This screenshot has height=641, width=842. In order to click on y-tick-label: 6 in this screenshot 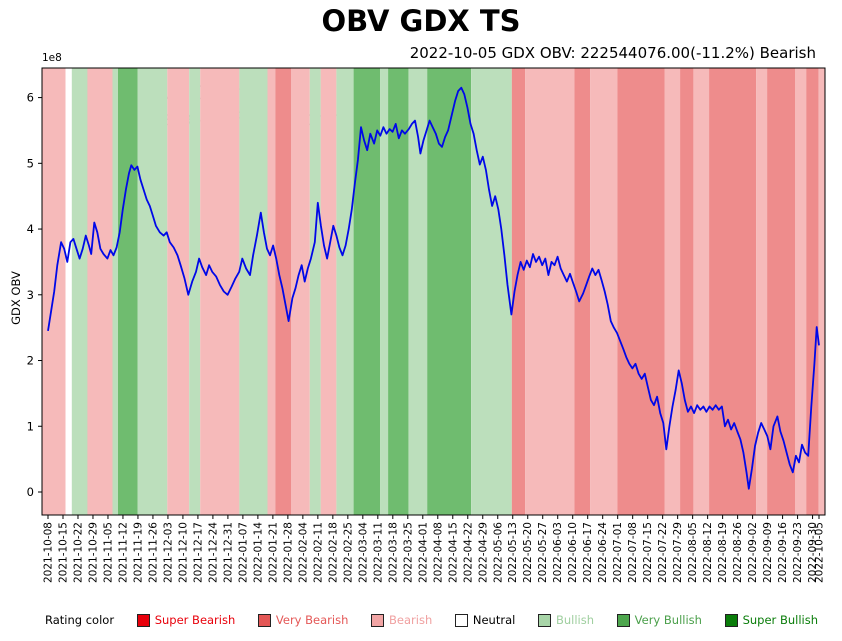, I will do `click(30, 98)`.